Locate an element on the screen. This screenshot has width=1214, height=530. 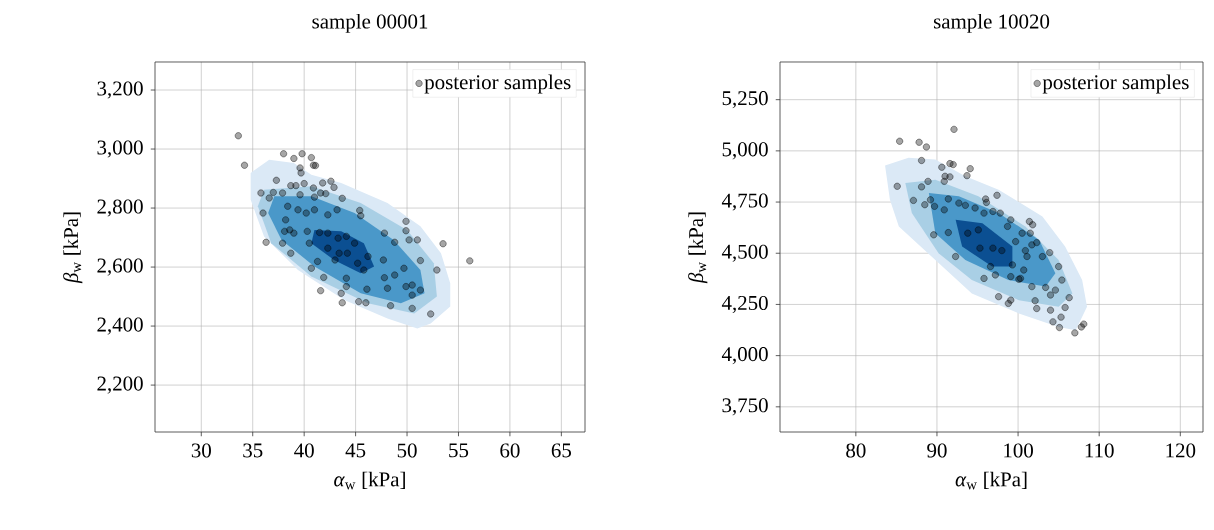
x-tick-label: 100 is located at coordinates (1018, 450).